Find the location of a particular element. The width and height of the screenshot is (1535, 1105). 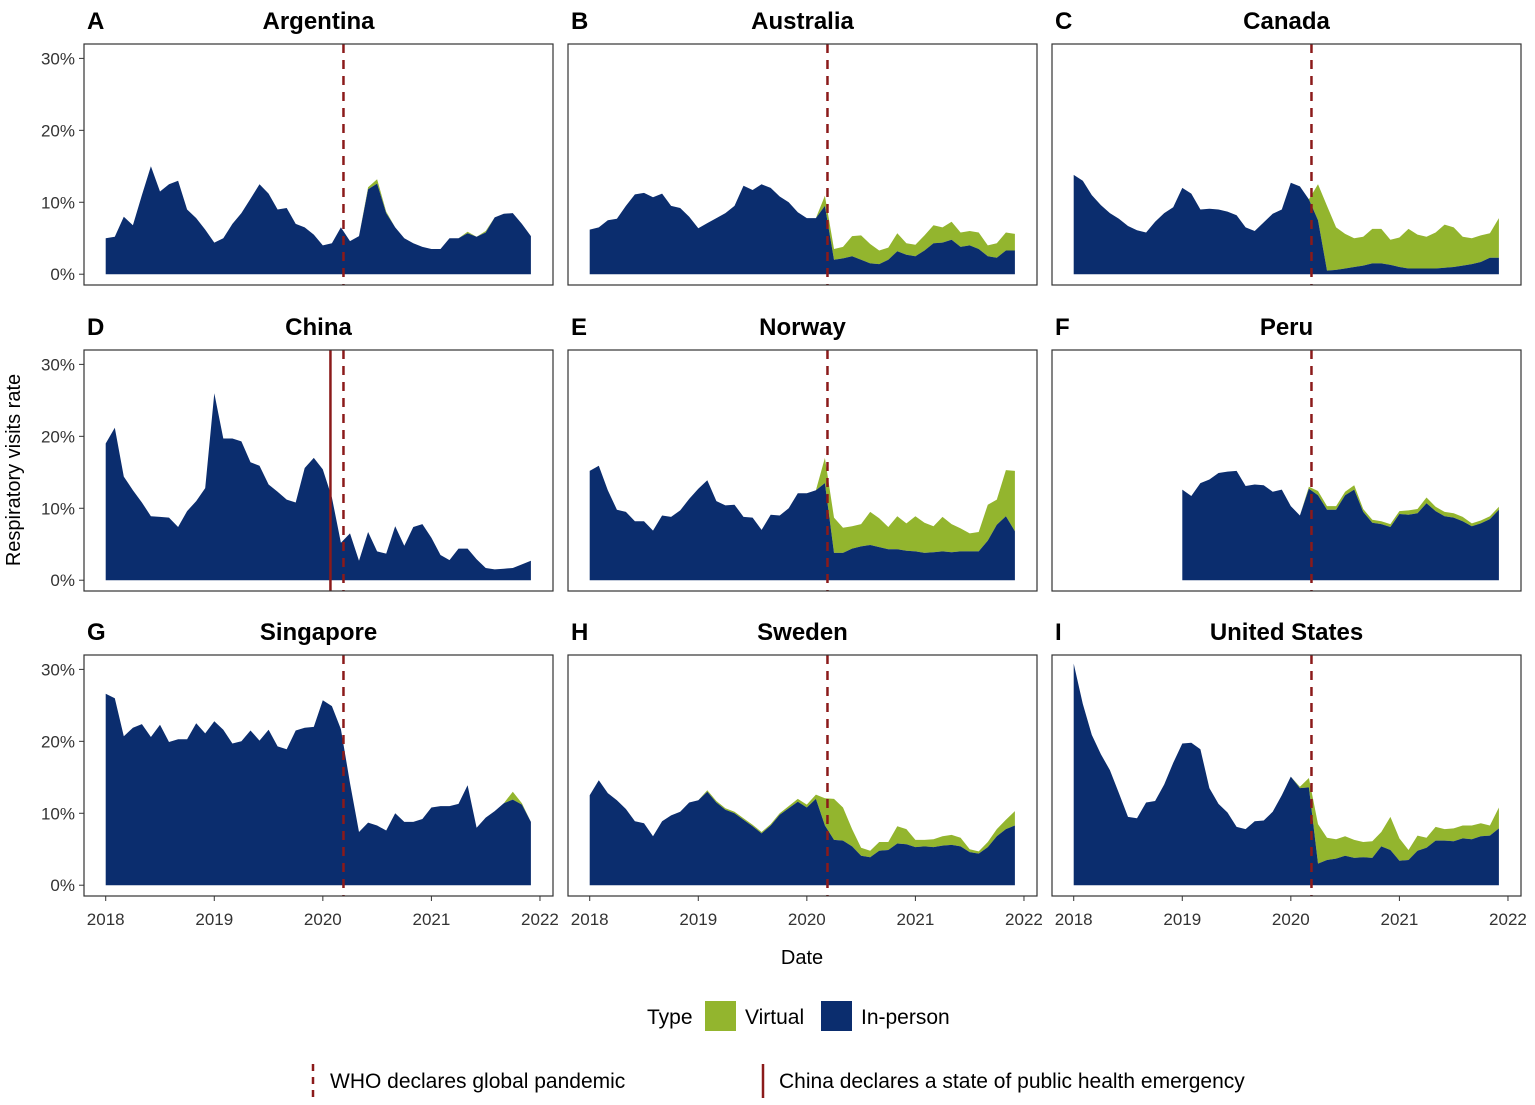

panel-title: Peru is located at coordinates (1286, 327).